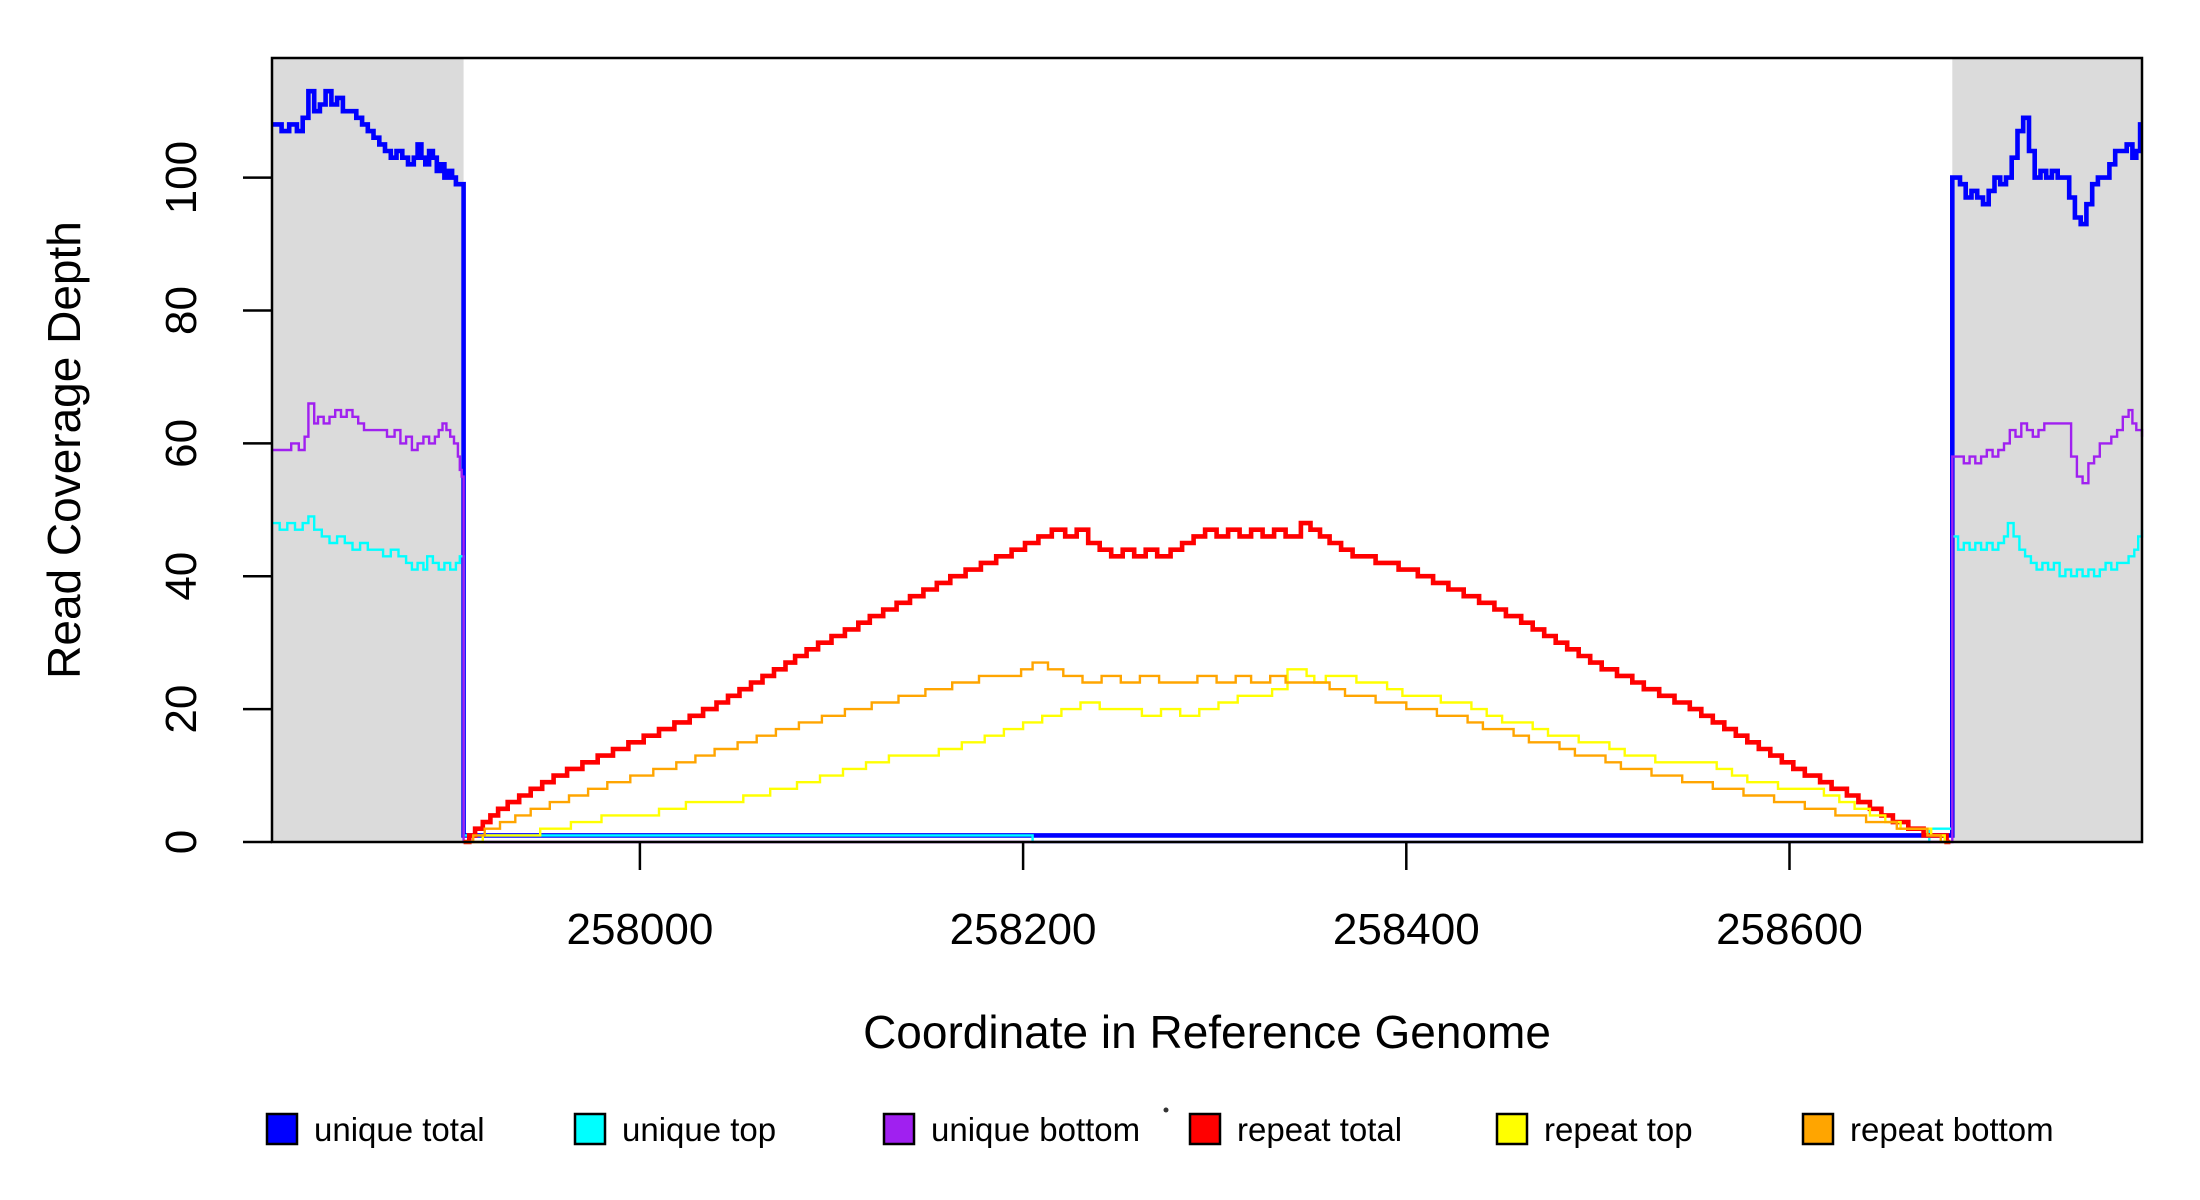 The image size is (2200, 1200). I want to click on legend-item: repeat bottom, so click(1927, 1129).